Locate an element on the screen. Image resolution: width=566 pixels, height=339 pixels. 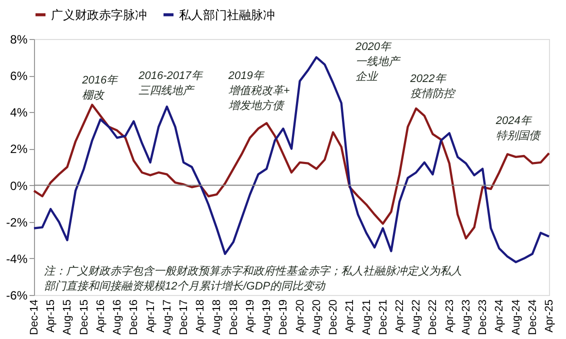
x-tick-label: Dec-21 is located at coordinates (383, 317).